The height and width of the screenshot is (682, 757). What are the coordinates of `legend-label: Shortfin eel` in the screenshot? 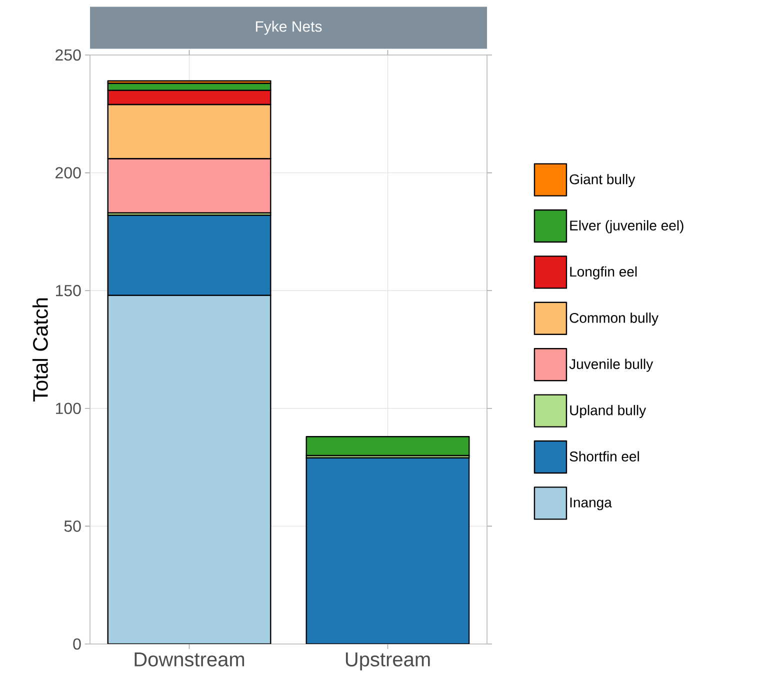 It's located at (604, 456).